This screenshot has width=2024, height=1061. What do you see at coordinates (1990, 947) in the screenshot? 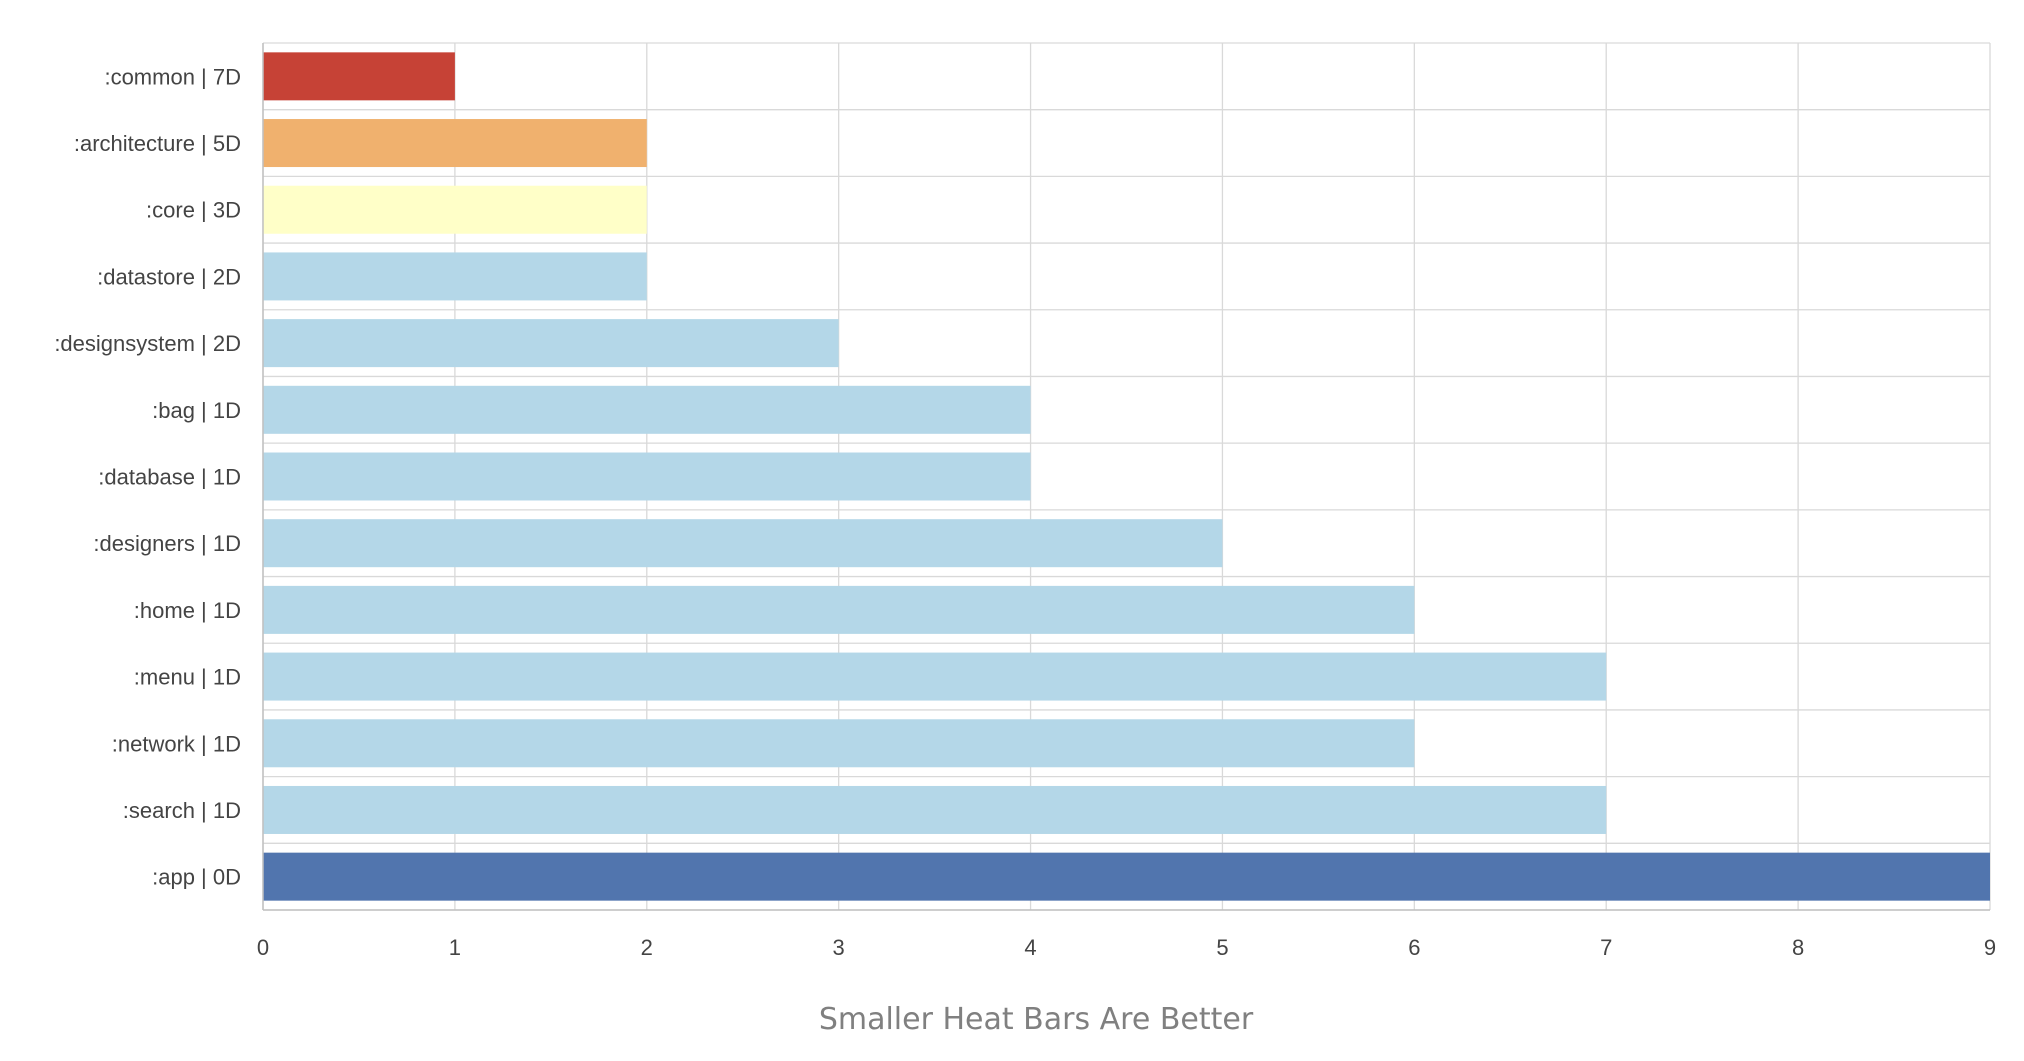
I see `x-tick-label-9: 9` at bounding box center [1990, 947].